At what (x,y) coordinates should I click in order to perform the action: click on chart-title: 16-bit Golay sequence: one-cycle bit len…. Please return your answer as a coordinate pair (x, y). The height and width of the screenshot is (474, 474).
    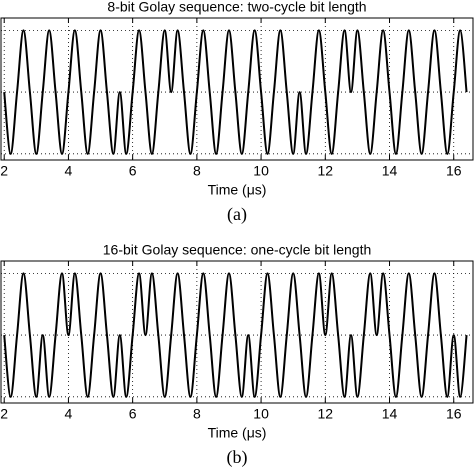
    Looking at the image, I should click on (237, 250).